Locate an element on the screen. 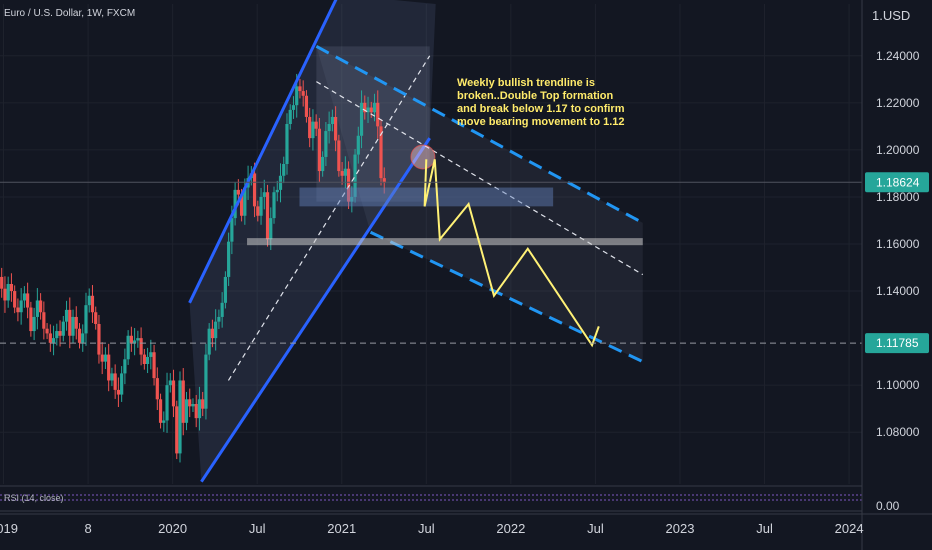 The height and width of the screenshot is (550, 932). double-top-marker is located at coordinates (423, 157).